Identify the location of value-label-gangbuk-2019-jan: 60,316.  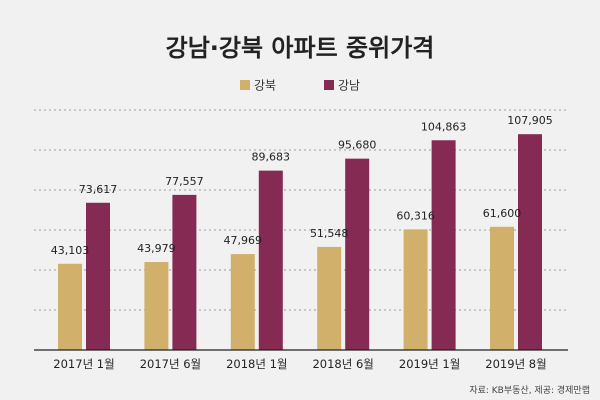
(415, 215).